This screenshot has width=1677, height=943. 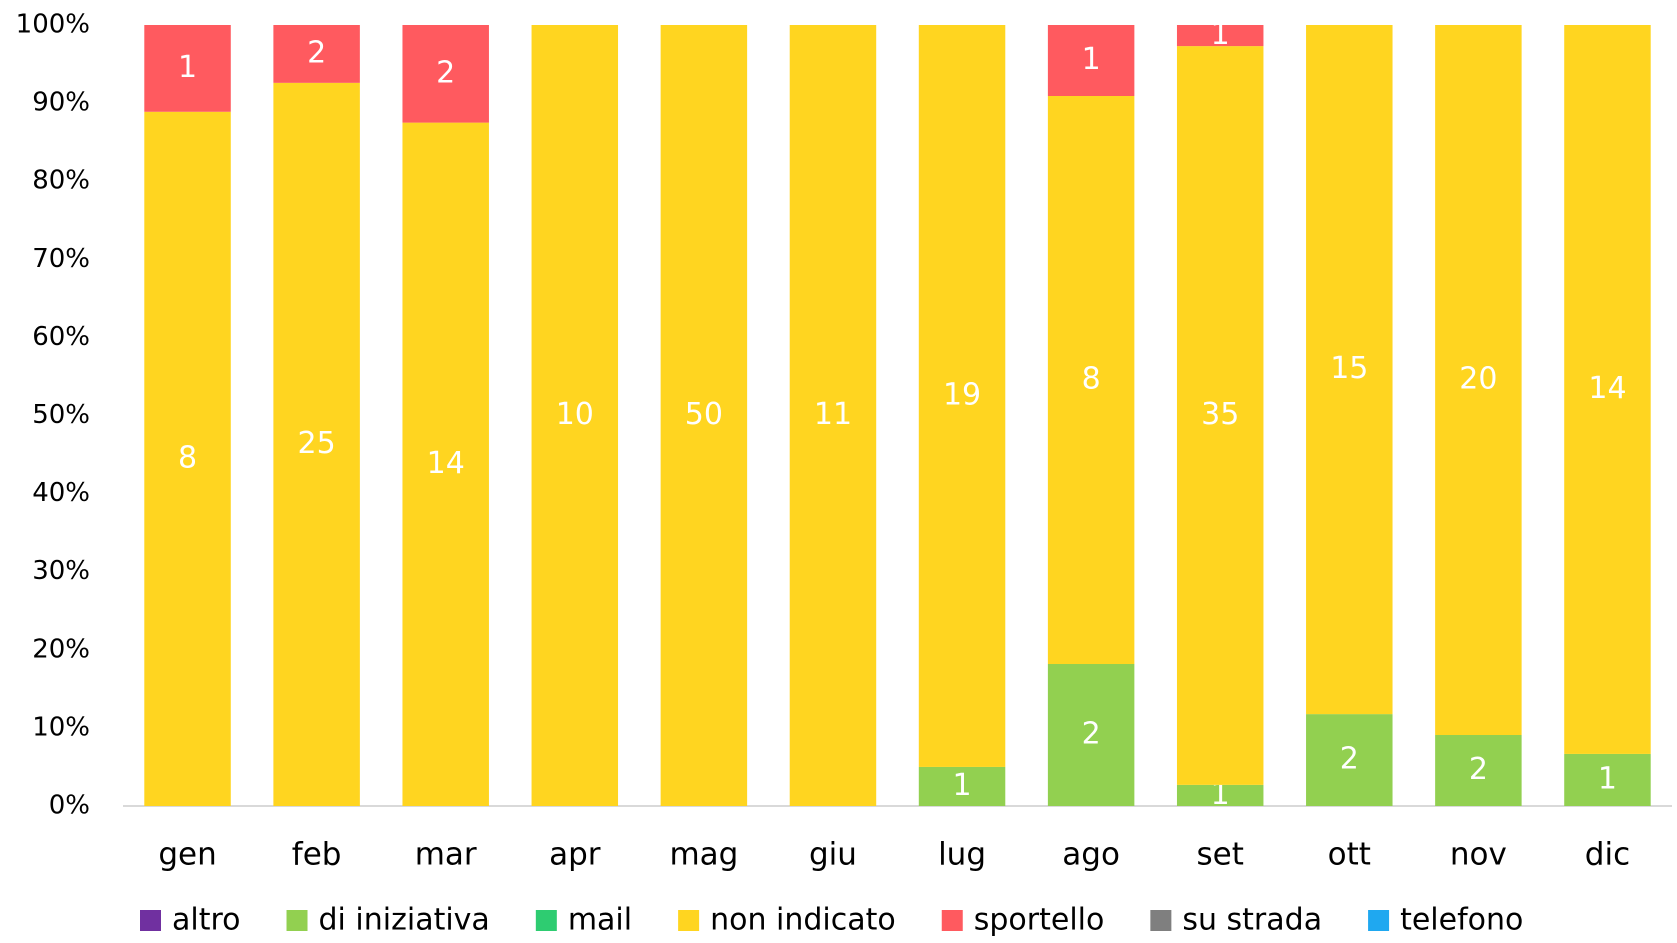 I want to click on y-tick-label: 80%, so click(x=61, y=181).